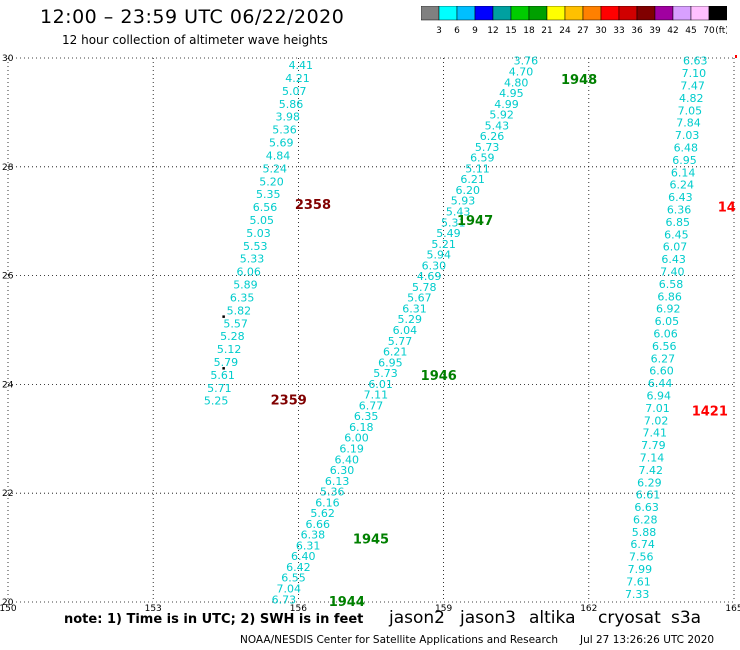 This screenshot has height=650, width=740. Describe the element at coordinates (468, 190) in the screenshot. I see `wave-height-label: 6.20` at that location.